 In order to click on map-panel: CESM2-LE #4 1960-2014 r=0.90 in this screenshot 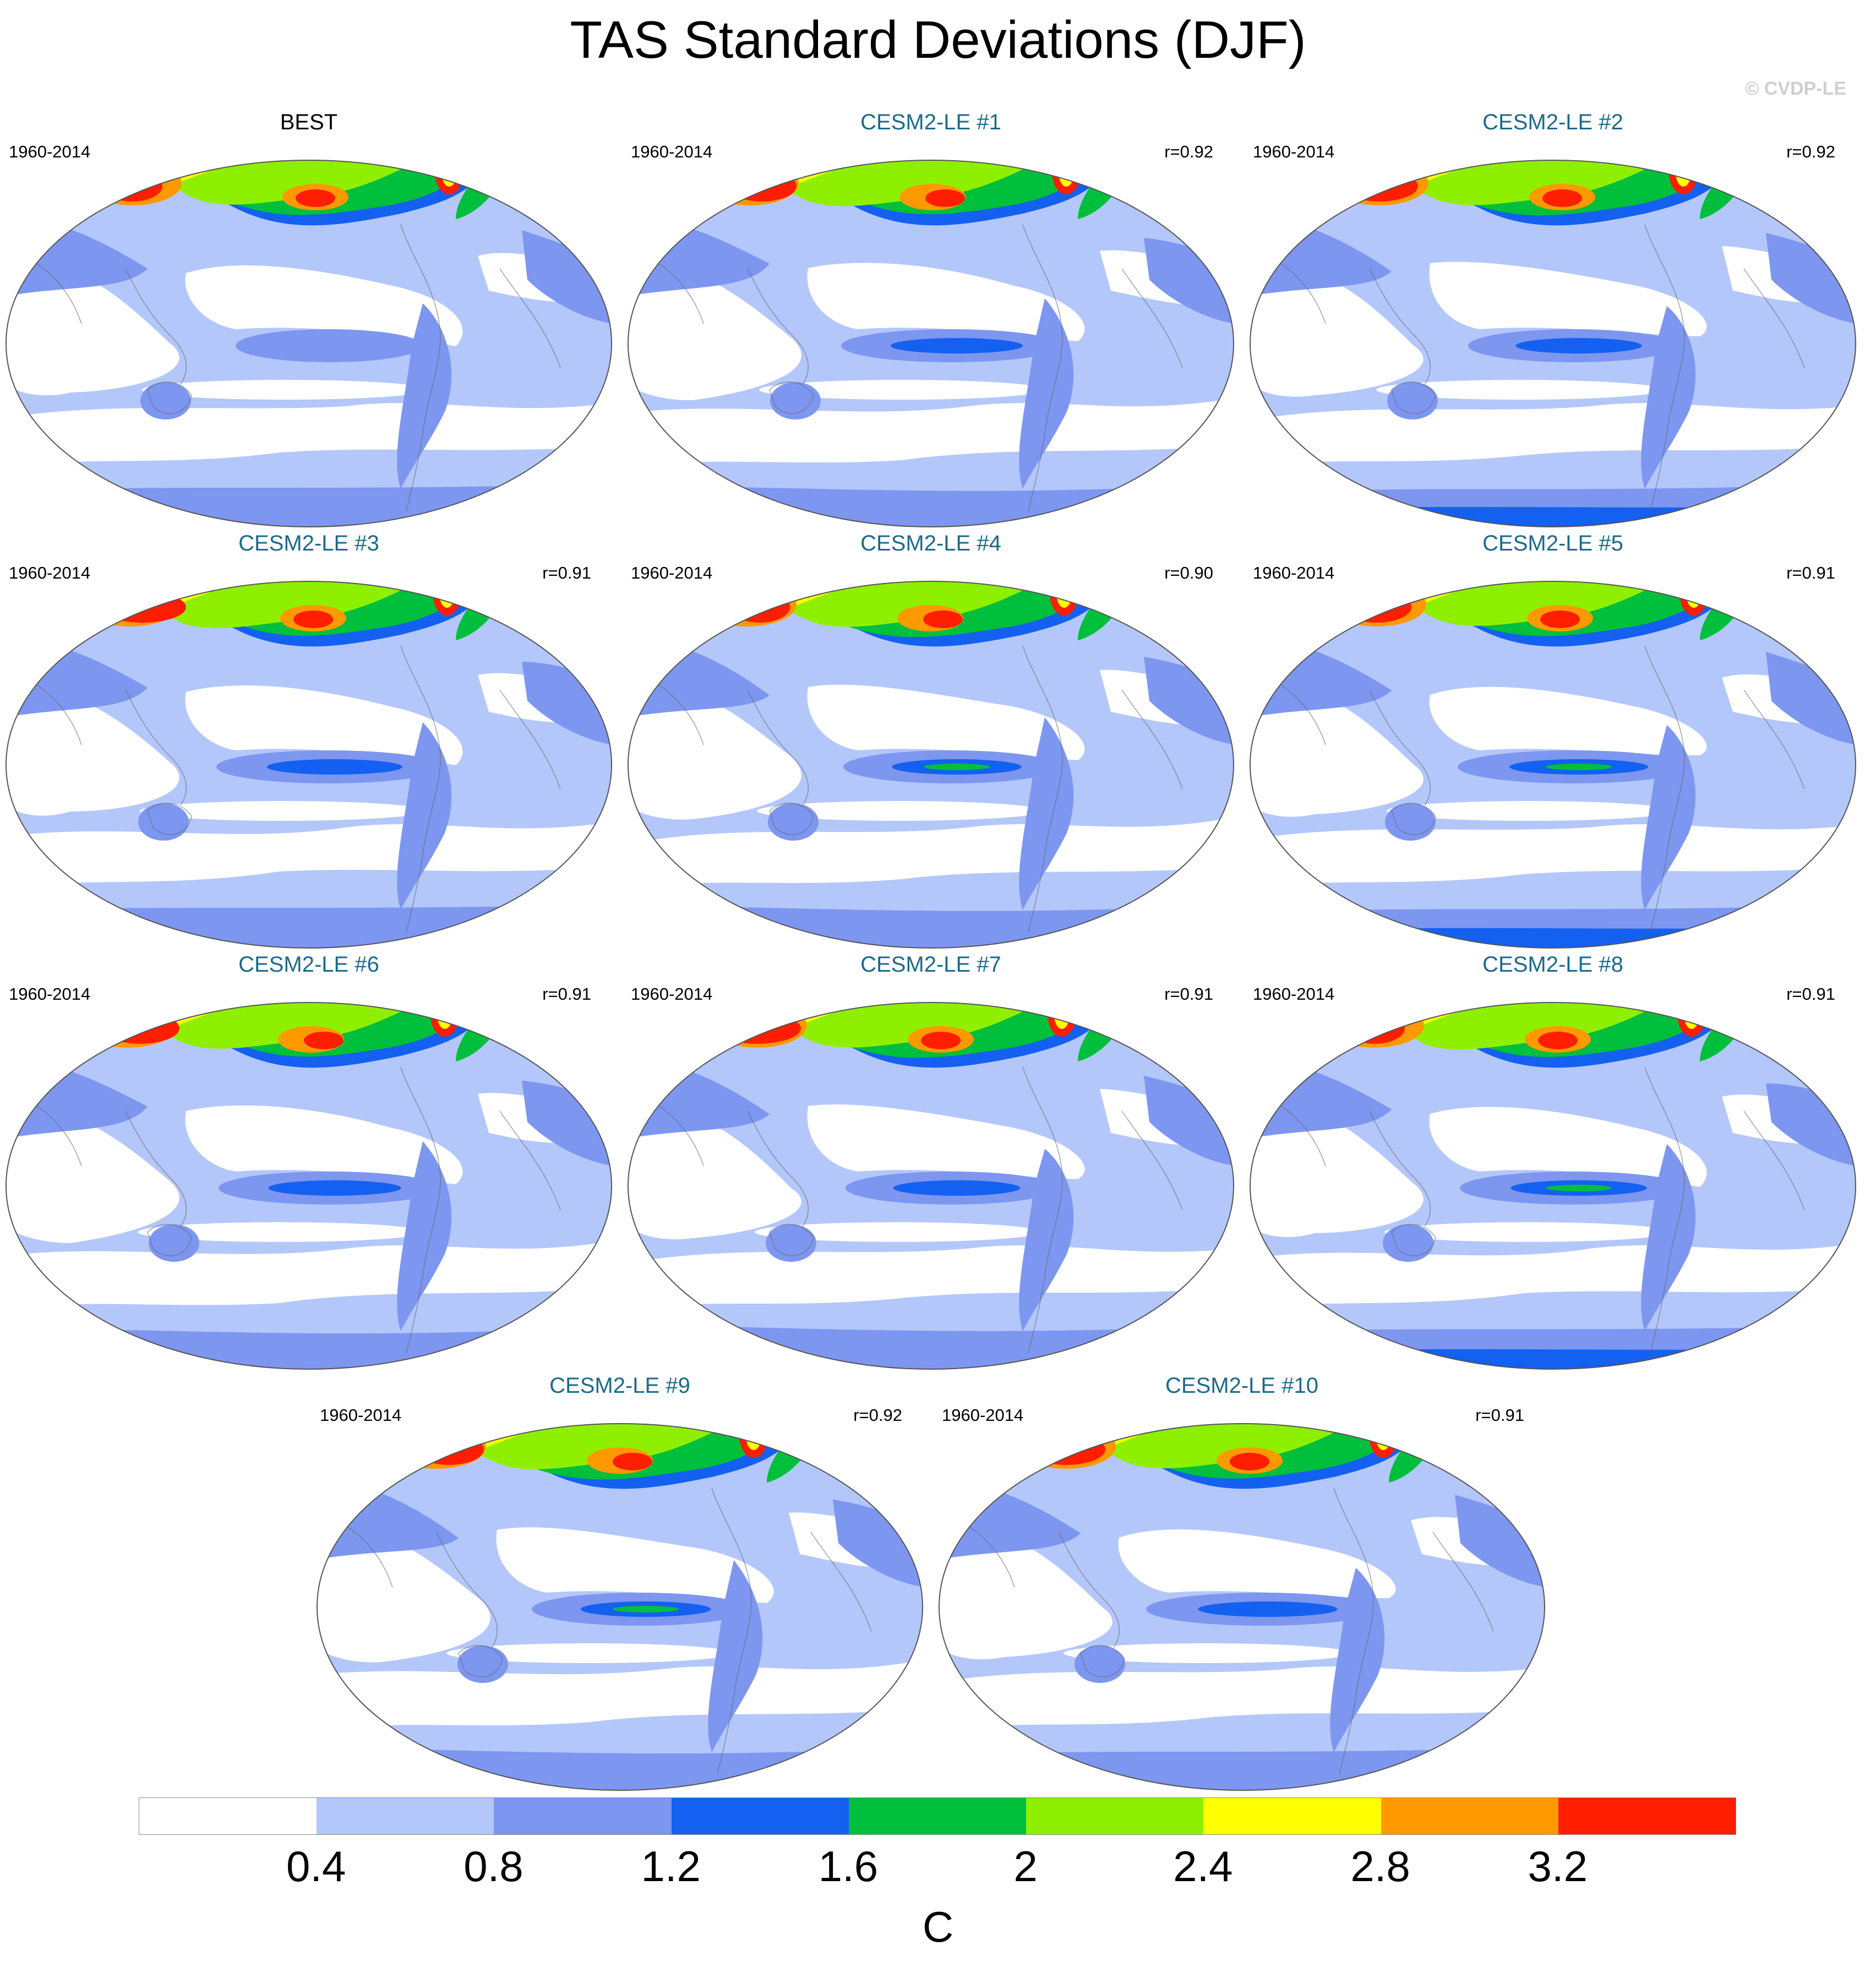, I will do `click(931, 740)`.